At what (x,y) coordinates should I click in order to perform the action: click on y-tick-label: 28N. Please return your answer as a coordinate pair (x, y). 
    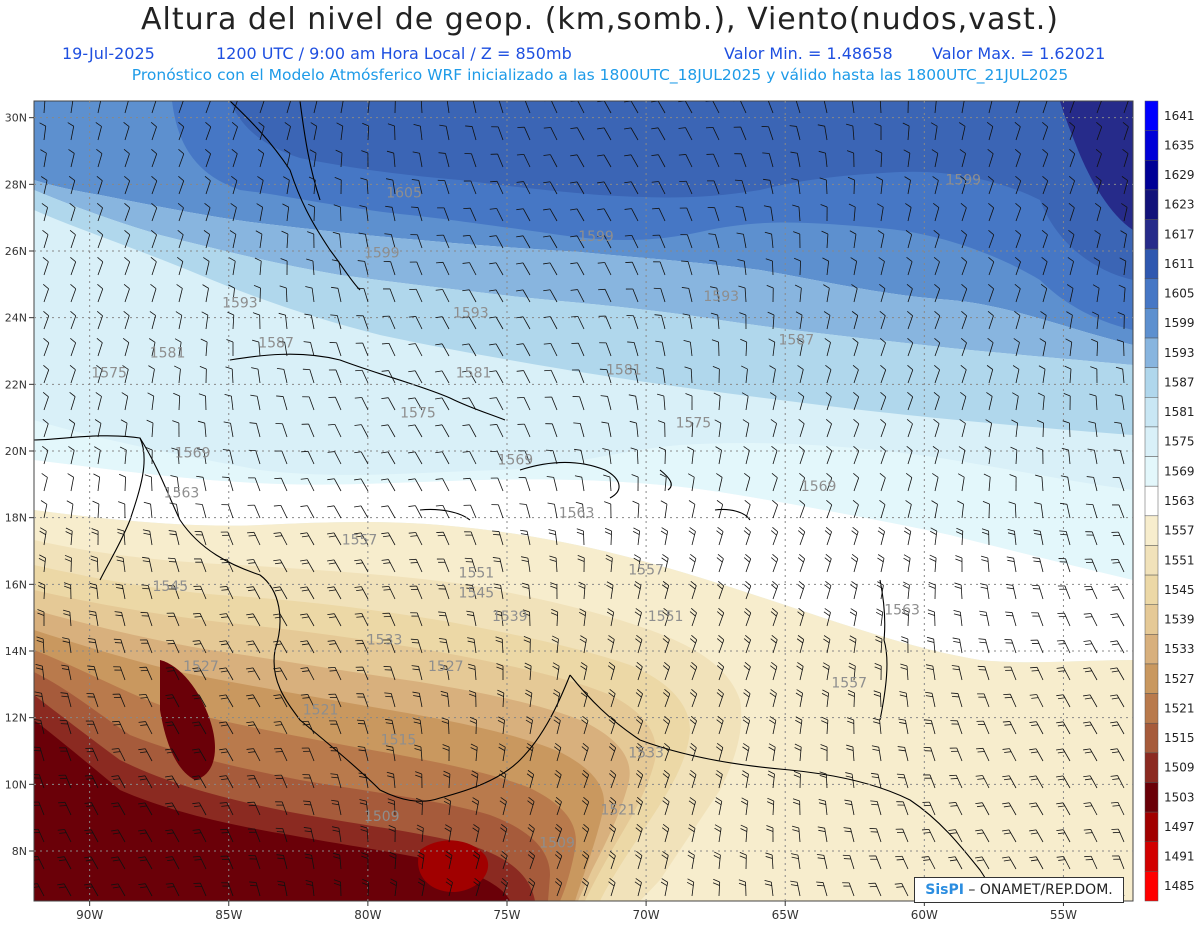
    Looking at the image, I should click on (16, 184).